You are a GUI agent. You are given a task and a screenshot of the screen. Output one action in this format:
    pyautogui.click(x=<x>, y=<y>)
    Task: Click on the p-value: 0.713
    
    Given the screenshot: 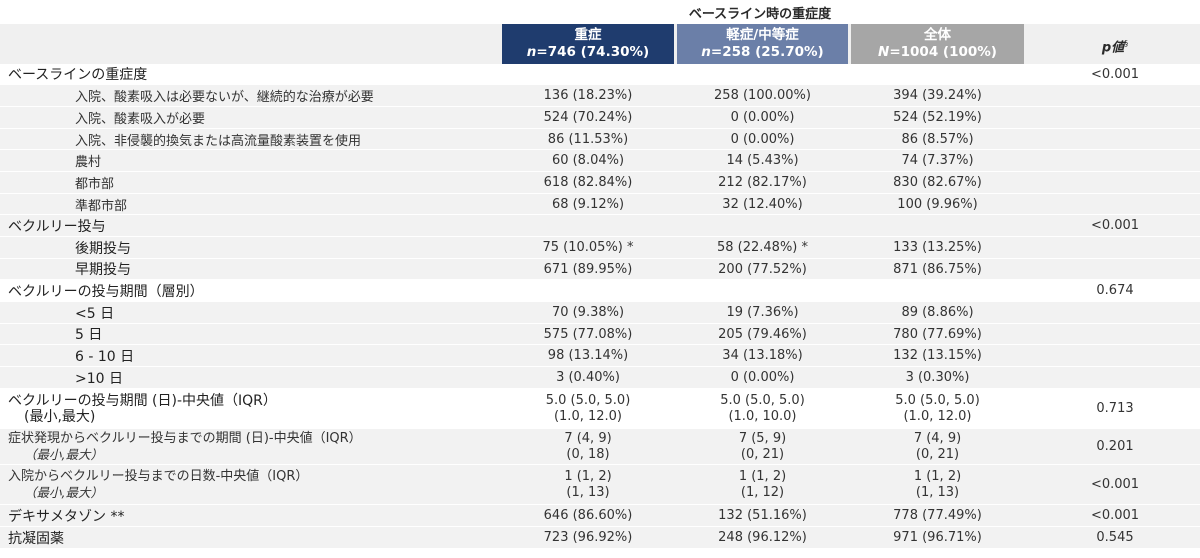 What is the action you would take?
    pyautogui.click(x=1115, y=408)
    